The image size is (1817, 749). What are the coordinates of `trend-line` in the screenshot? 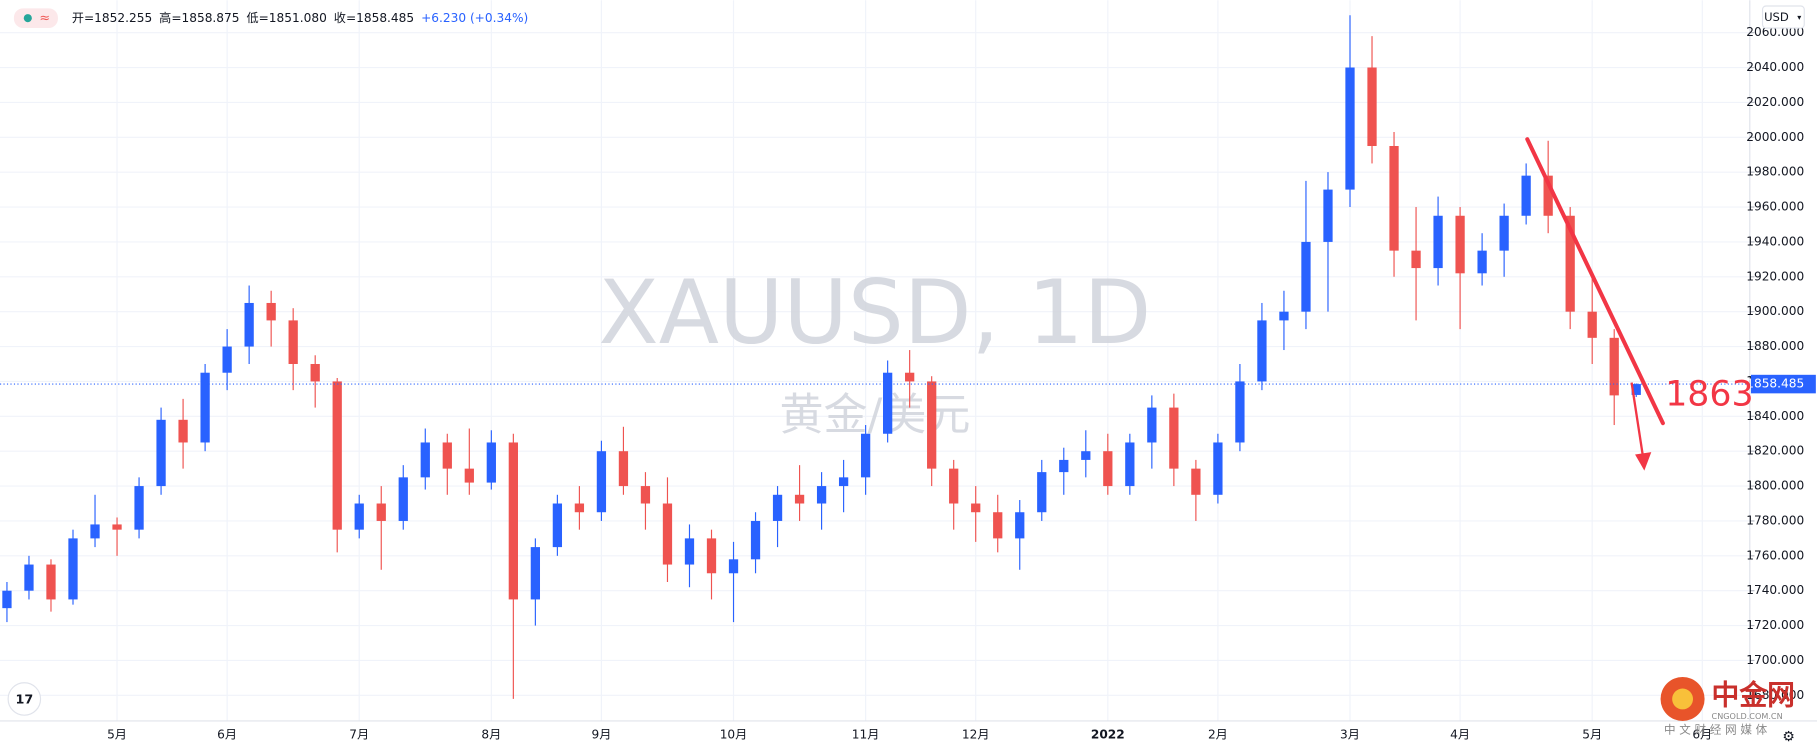 It's located at (1595, 281).